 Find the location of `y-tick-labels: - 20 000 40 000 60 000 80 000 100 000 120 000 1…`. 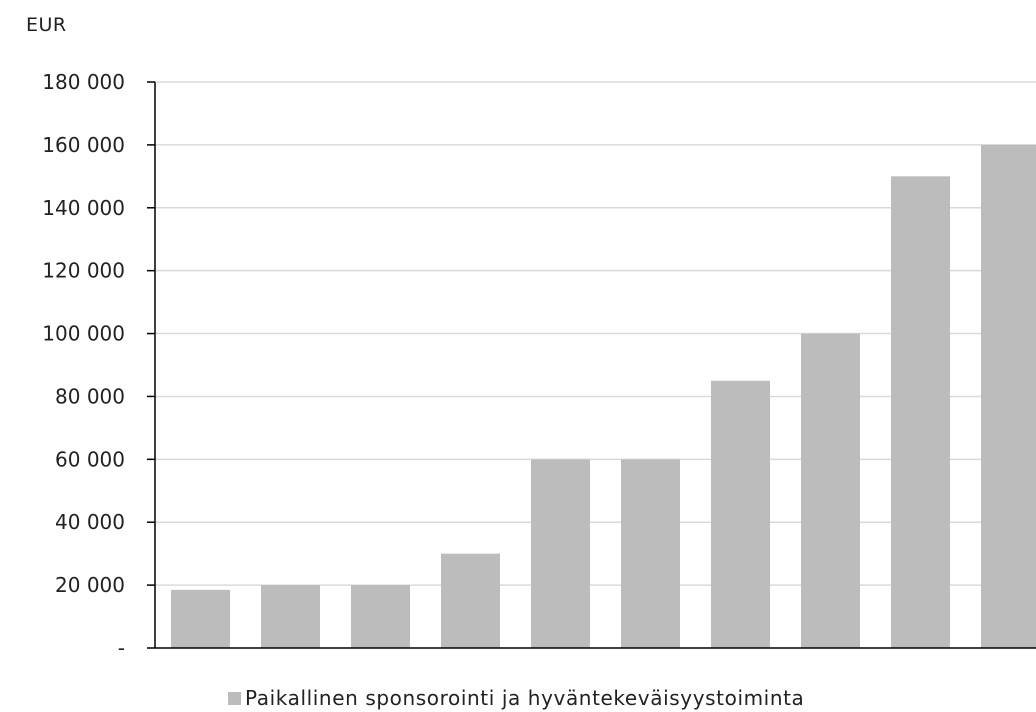

y-tick-labels: - 20 000 40 000 60 000 80 000 100 000 120 000 1… is located at coordinates (83, 365).